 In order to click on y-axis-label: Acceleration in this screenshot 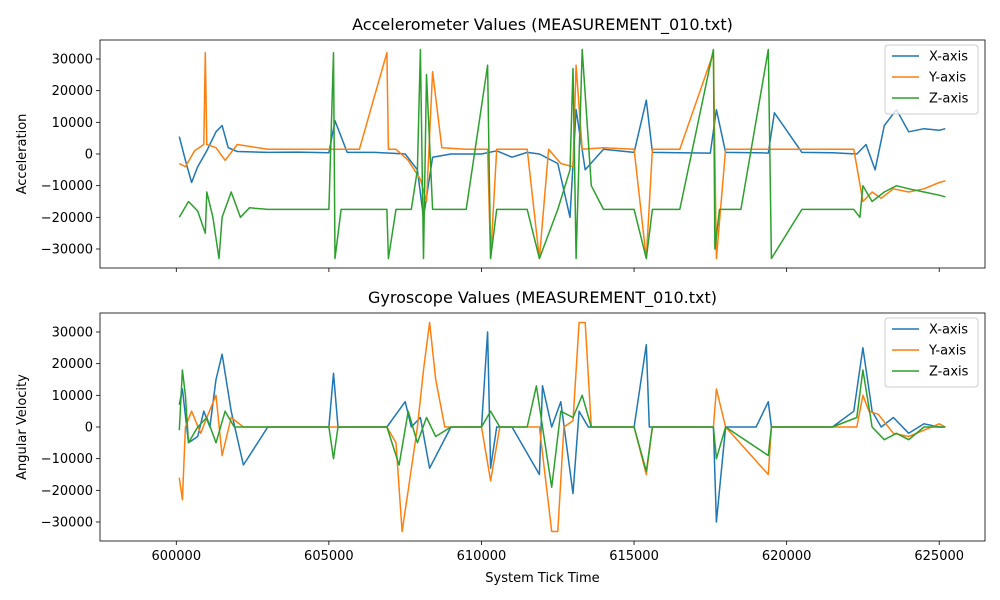, I will do `click(22, 154)`.